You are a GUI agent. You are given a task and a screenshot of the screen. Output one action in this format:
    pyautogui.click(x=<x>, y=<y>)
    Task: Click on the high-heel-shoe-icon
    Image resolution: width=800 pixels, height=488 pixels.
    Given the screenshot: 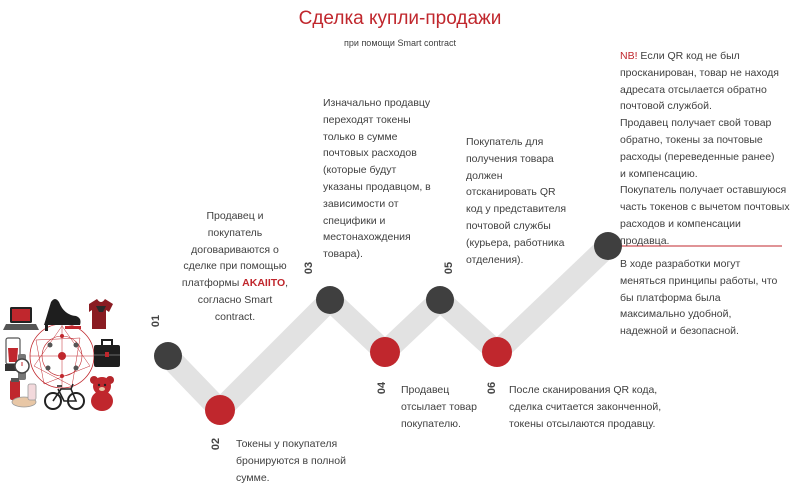 What is the action you would take?
    pyautogui.click(x=62, y=315)
    